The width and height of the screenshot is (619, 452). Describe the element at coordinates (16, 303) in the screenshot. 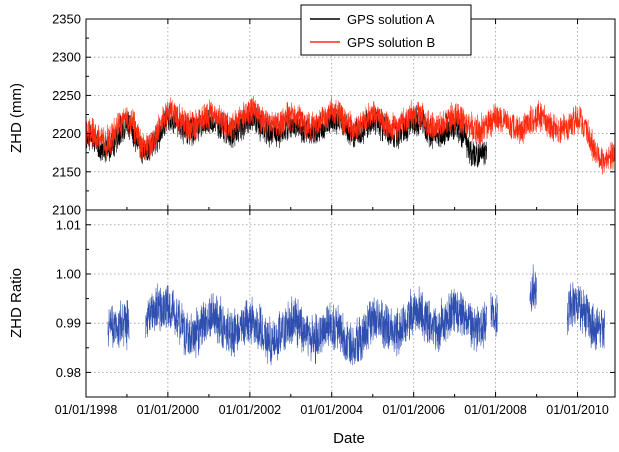

I see `ratio-y-axis-label: ZHD Ratio` at that location.